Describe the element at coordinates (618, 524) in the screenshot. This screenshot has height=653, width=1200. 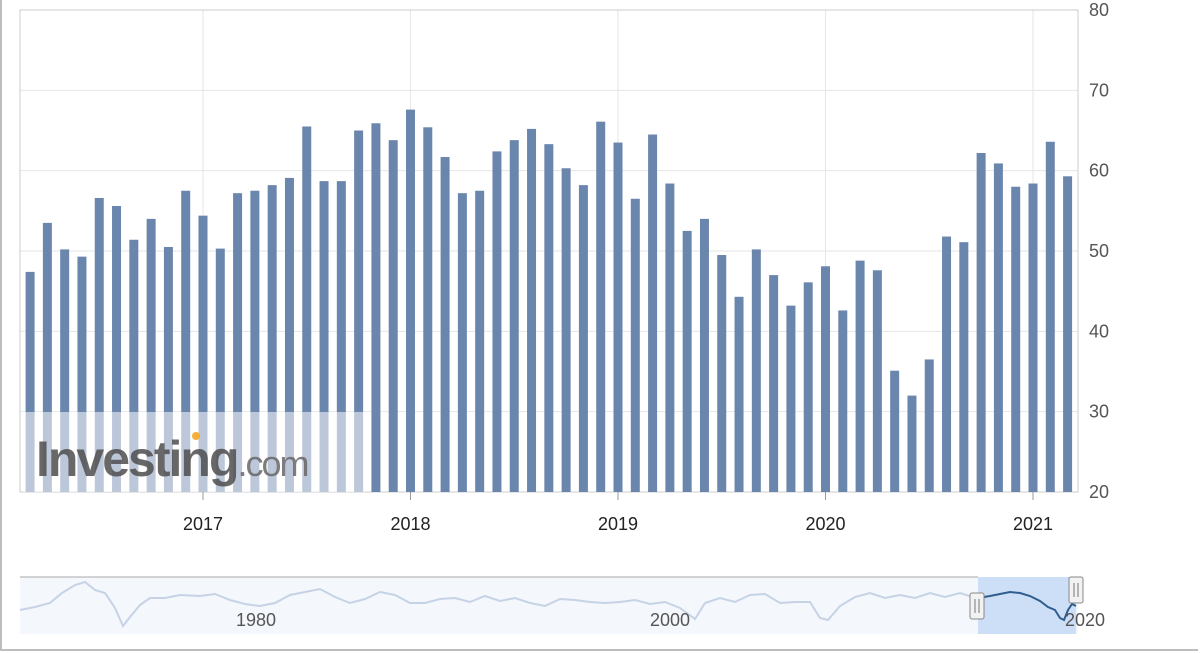
I see `x-tick-label: 2019` at that location.